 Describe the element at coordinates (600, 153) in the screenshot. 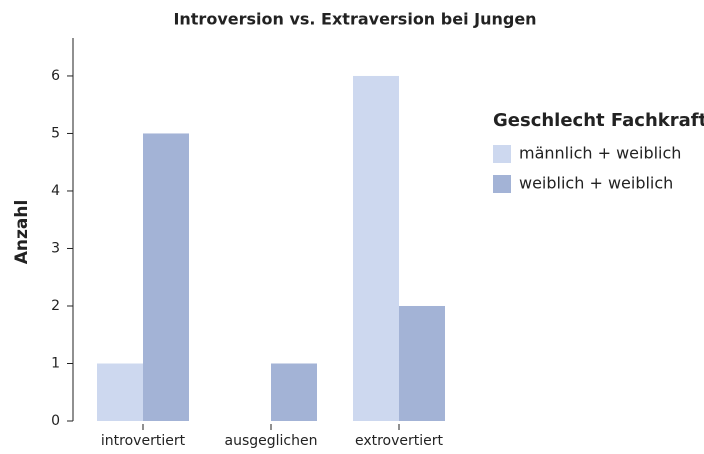

I see `legend-label: männlich + weiblich` at that location.